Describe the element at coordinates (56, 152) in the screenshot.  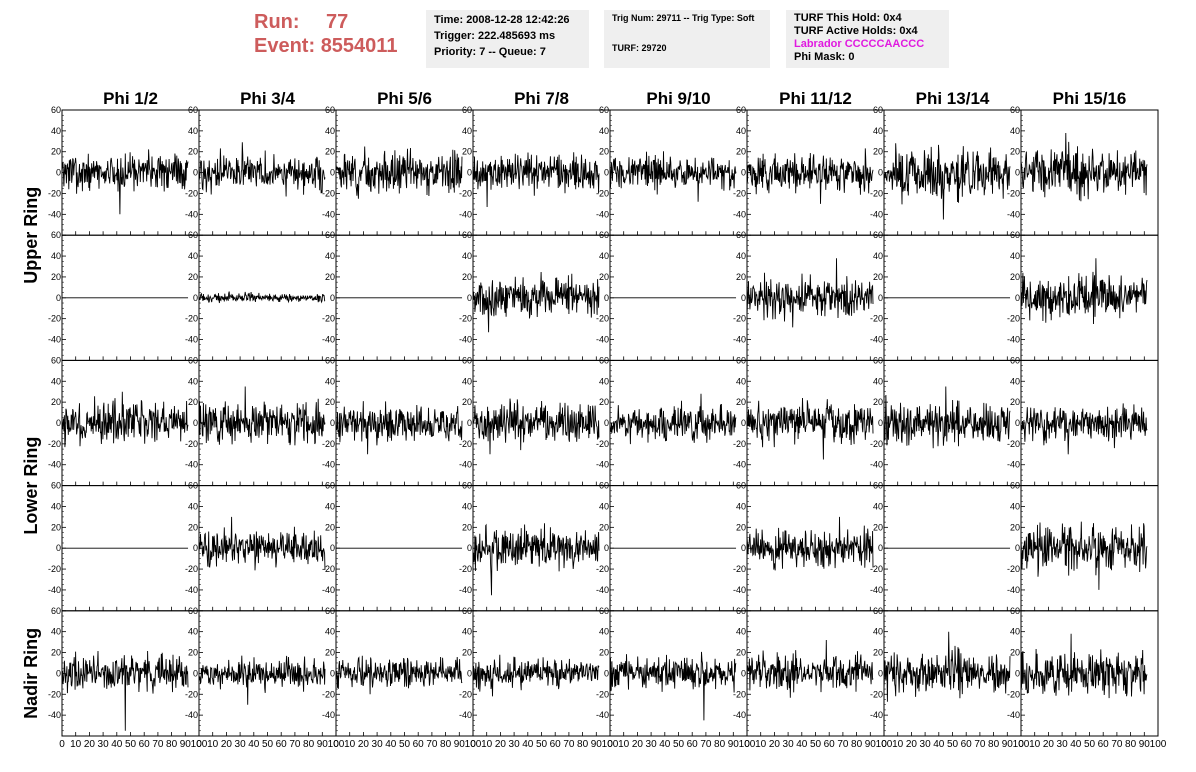
I see `ytick-label-r0-c0-4: 20` at that location.